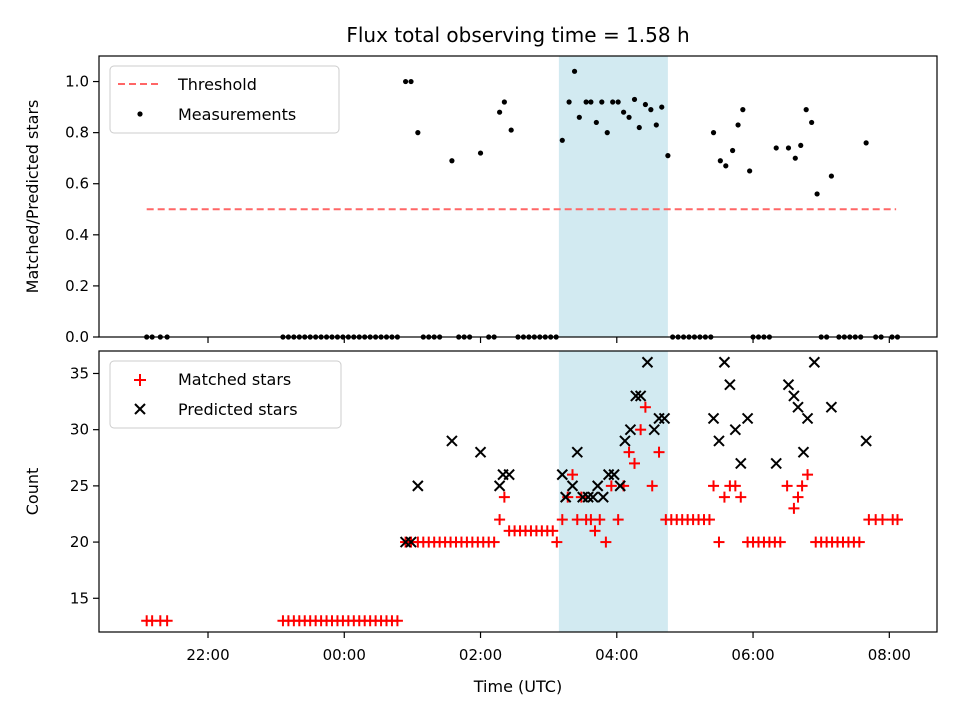  What do you see at coordinates (140, 409) in the screenshot?
I see `legend-predicted-swatch` at bounding box center [140, 409].